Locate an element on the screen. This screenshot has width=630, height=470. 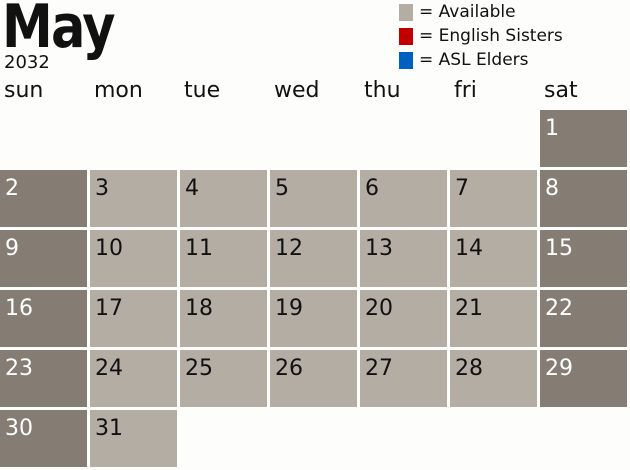
weekday-header-wed: wed is located at coordinates (297, 90).